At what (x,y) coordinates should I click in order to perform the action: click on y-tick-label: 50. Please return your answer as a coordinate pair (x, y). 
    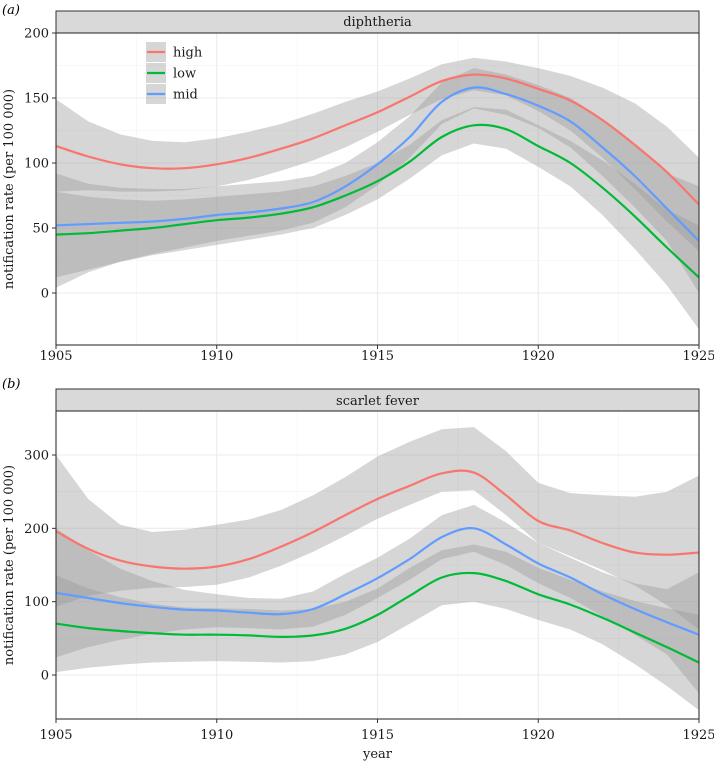
    Looking at the image, I should click on (40, 229).